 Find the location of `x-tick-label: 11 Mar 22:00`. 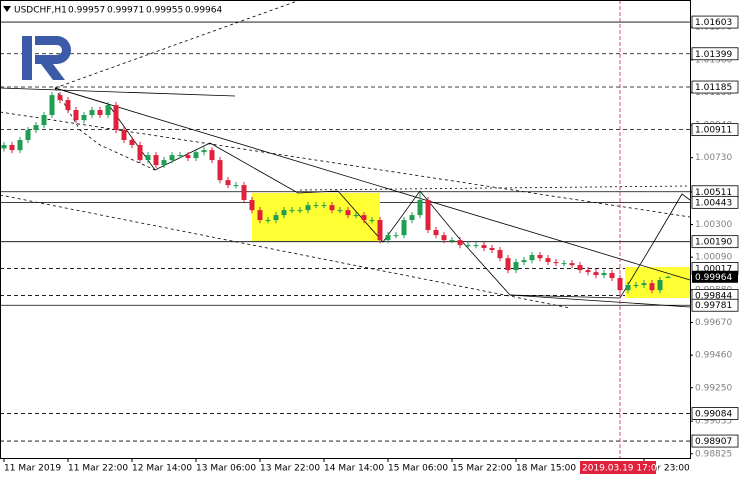

x-tick-label: 11 Mar 22:00 is located at coordinates (98, 469).